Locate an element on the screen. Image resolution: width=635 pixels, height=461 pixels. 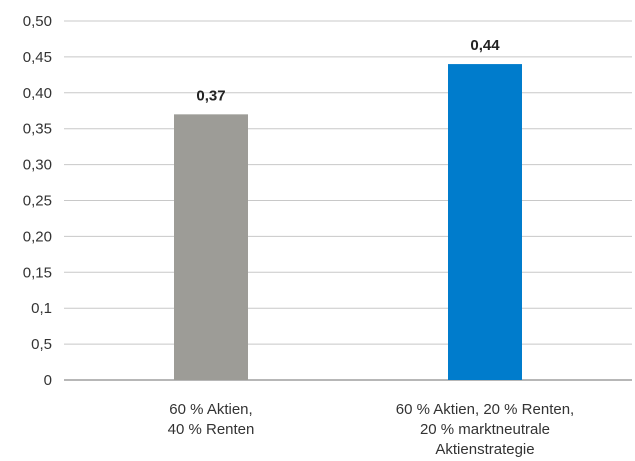
data-labels: 0,37 0,44 is located at coordinates (348, 70).